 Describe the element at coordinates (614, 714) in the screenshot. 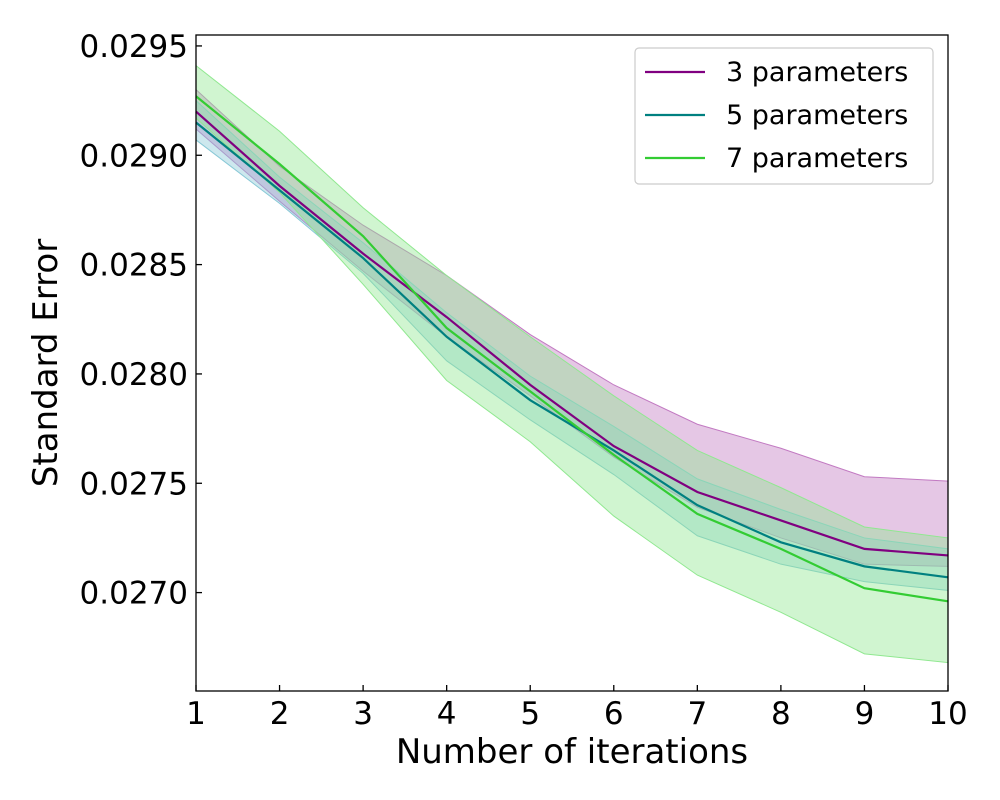

I see `x-tick-label: 6` at that location.